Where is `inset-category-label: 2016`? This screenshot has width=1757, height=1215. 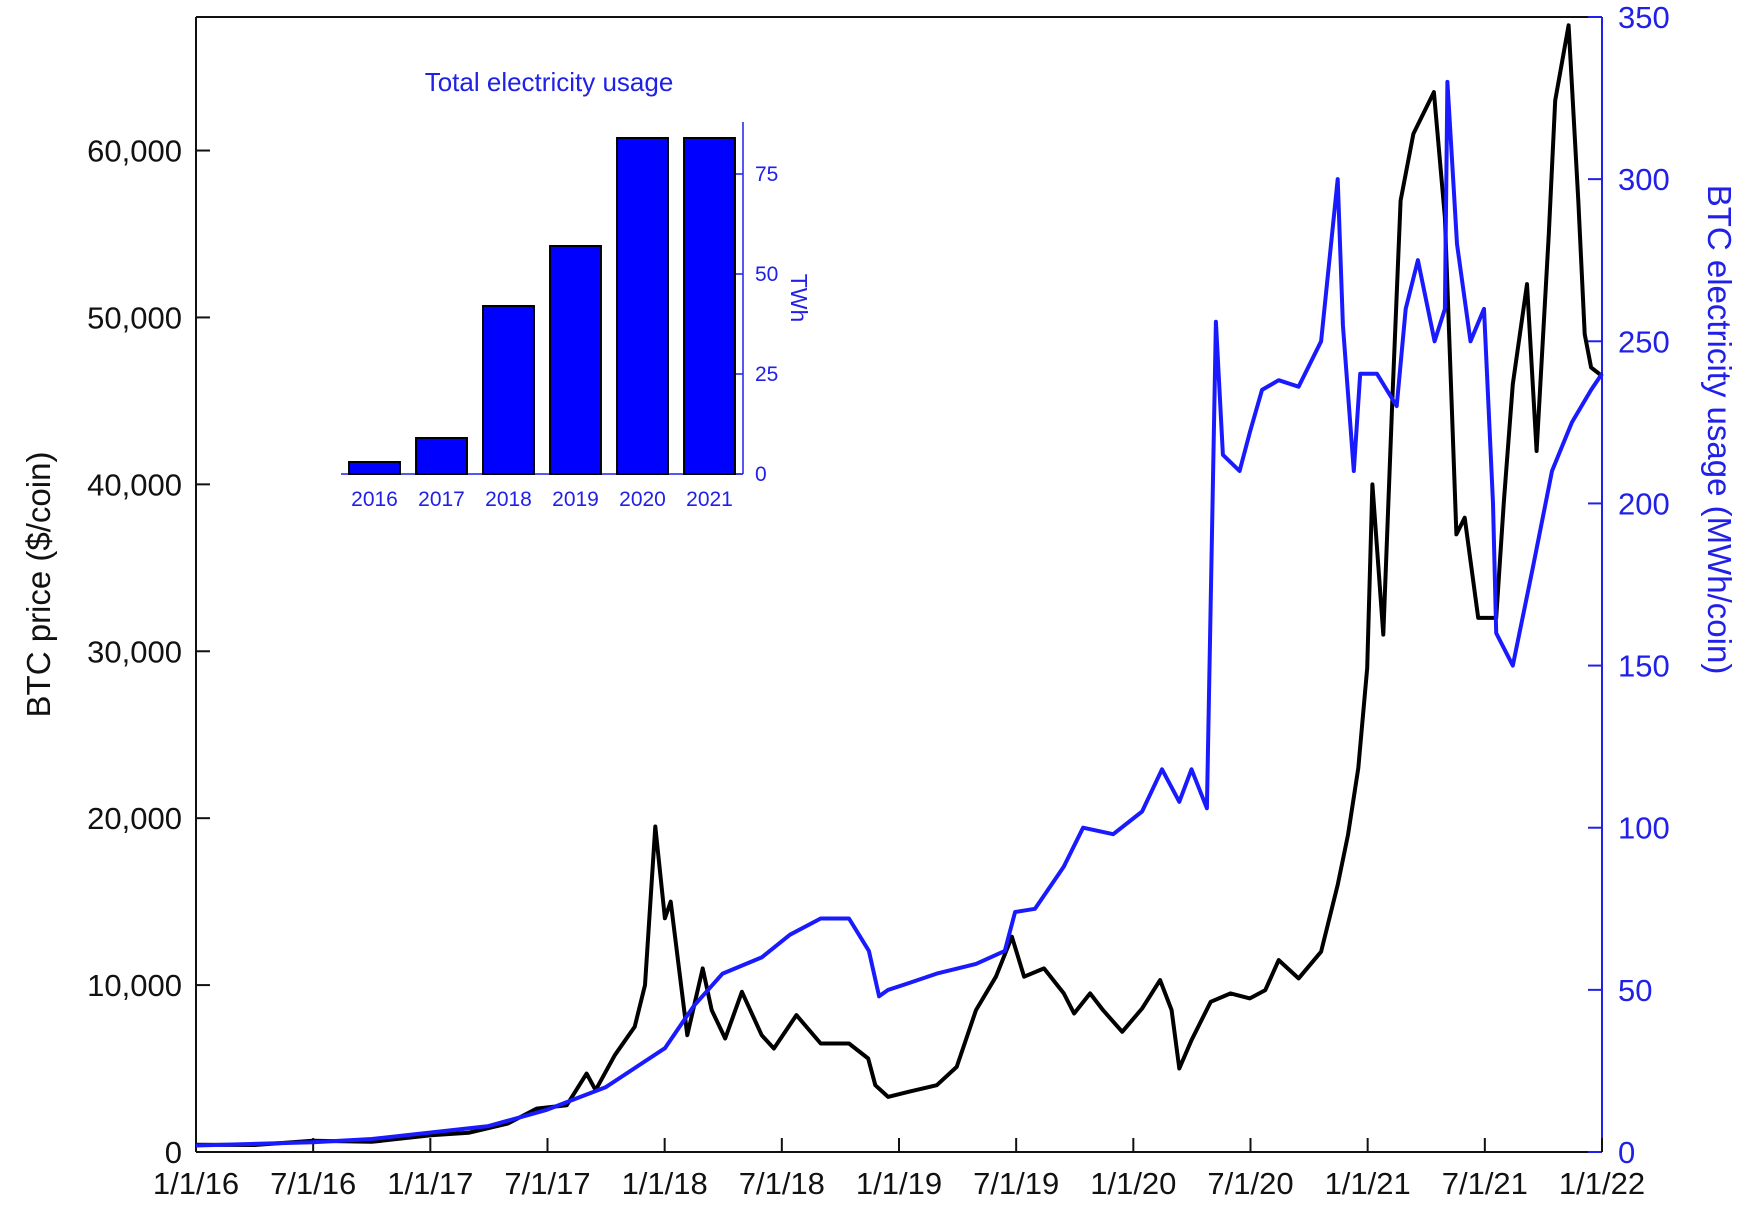
inset-category-label: 2016 is located at coordinates (374, 499).